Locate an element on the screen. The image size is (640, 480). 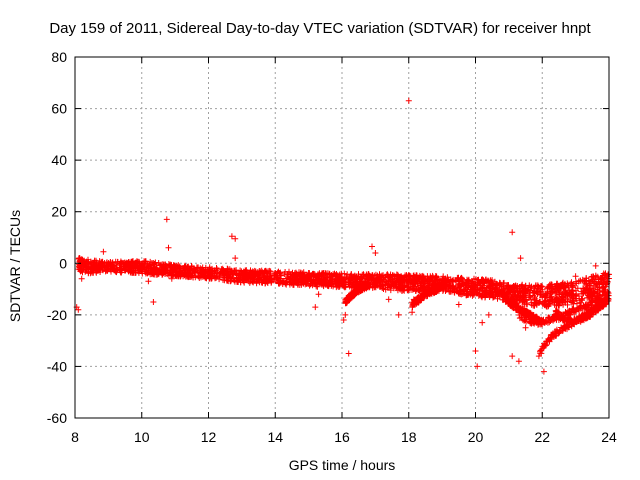
y-tick-label: 20 is located at coordinates (59, 212).